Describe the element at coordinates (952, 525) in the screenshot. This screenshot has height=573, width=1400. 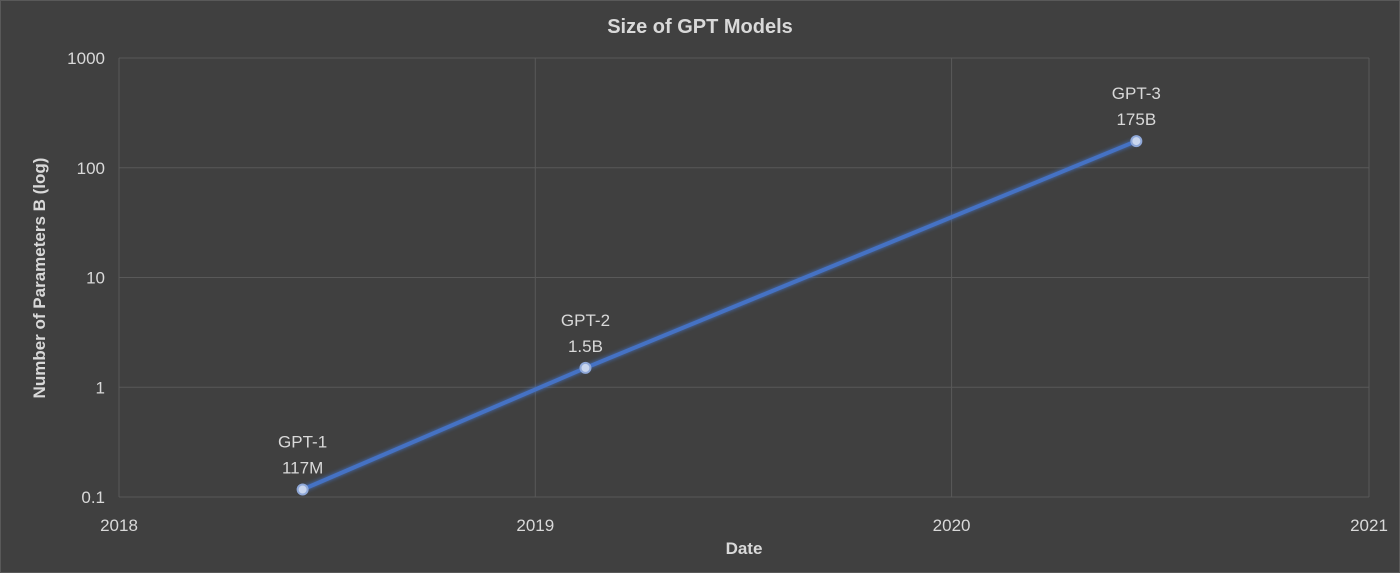
I see `x-tick-label: 2020` at that location.